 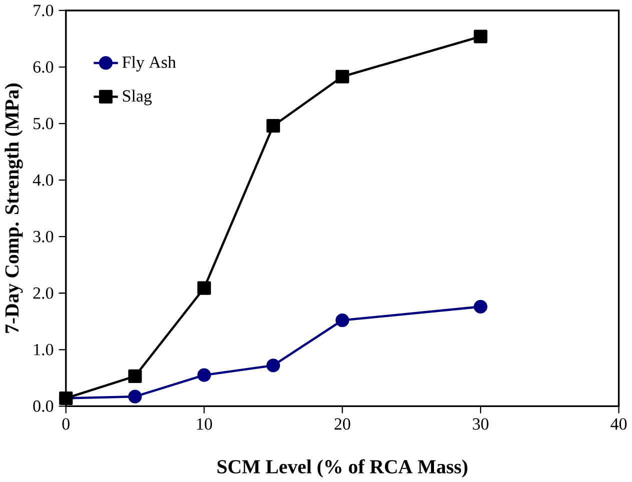 I want to click on y-tick-label: 6.0, so click(x=43, y=67).